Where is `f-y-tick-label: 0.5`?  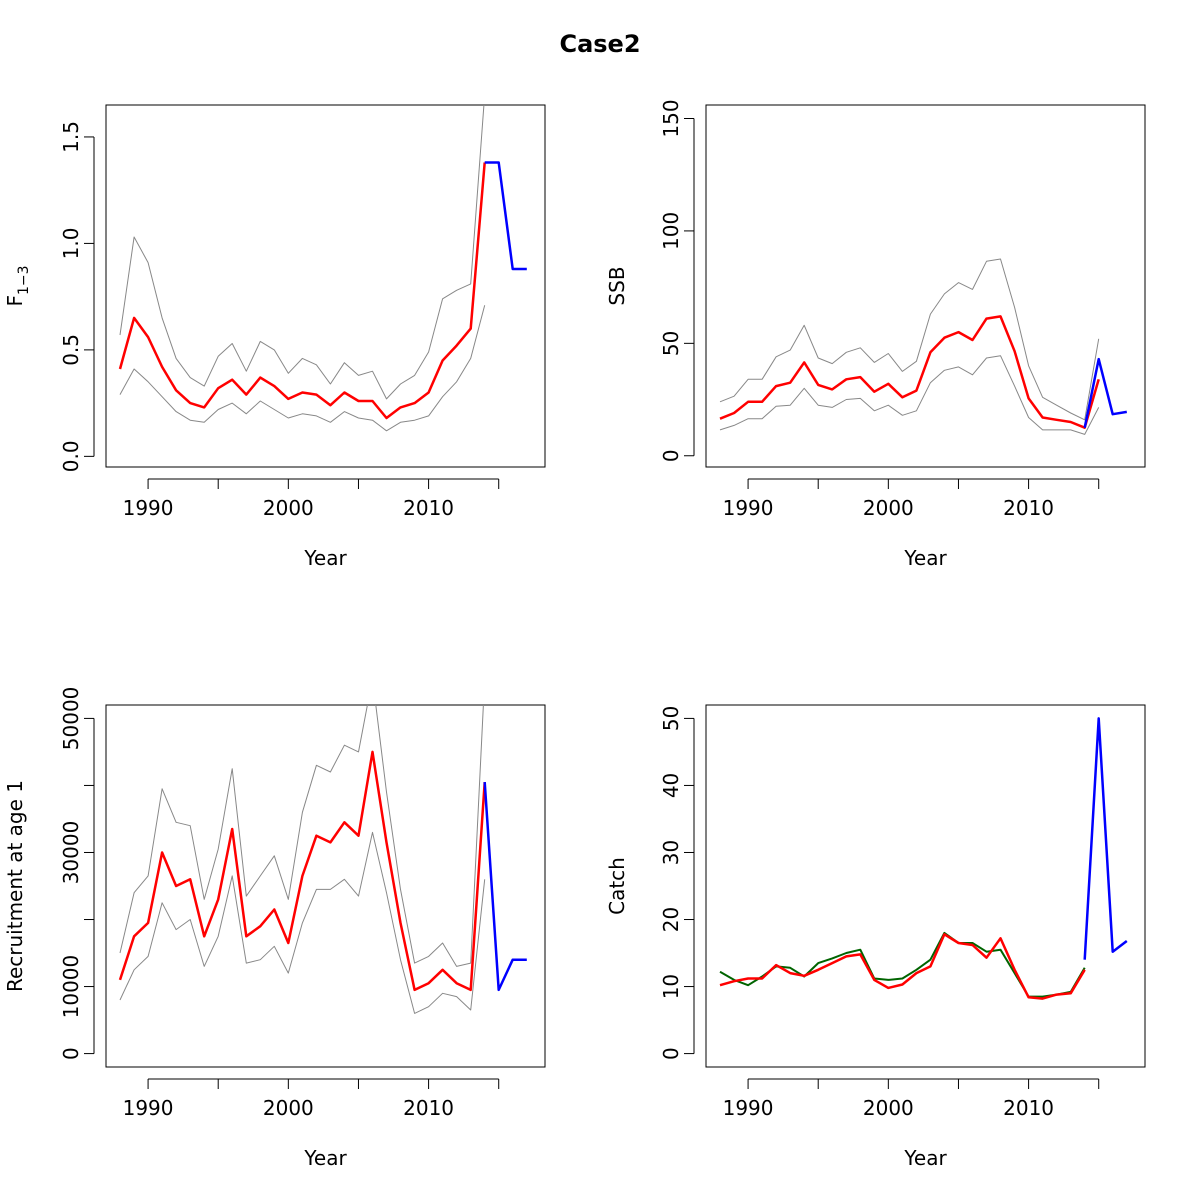 f-y-tick-label: 0.5 is located at coordinates (71, 350).